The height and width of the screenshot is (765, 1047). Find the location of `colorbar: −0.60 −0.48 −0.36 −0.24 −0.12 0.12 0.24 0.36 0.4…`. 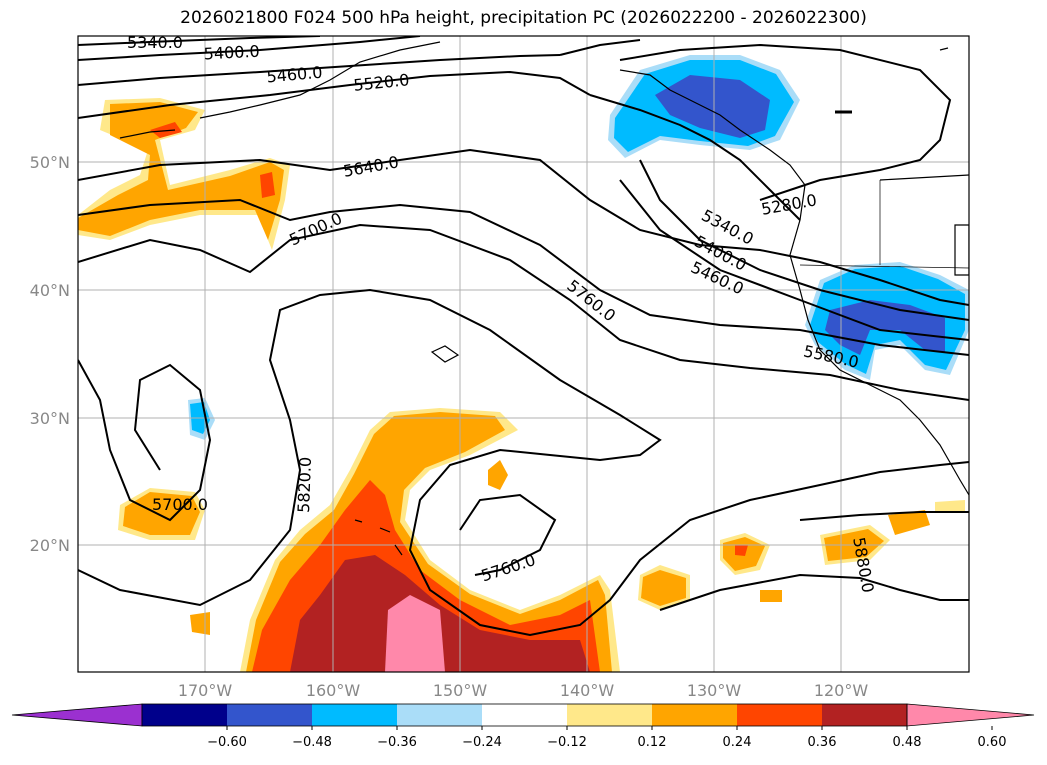

colorbar: −0.60 −0.48 −0.36 −0.24 −0.12 0.12 0.24 0.36 0.4… is located at coordinates (523, 726).